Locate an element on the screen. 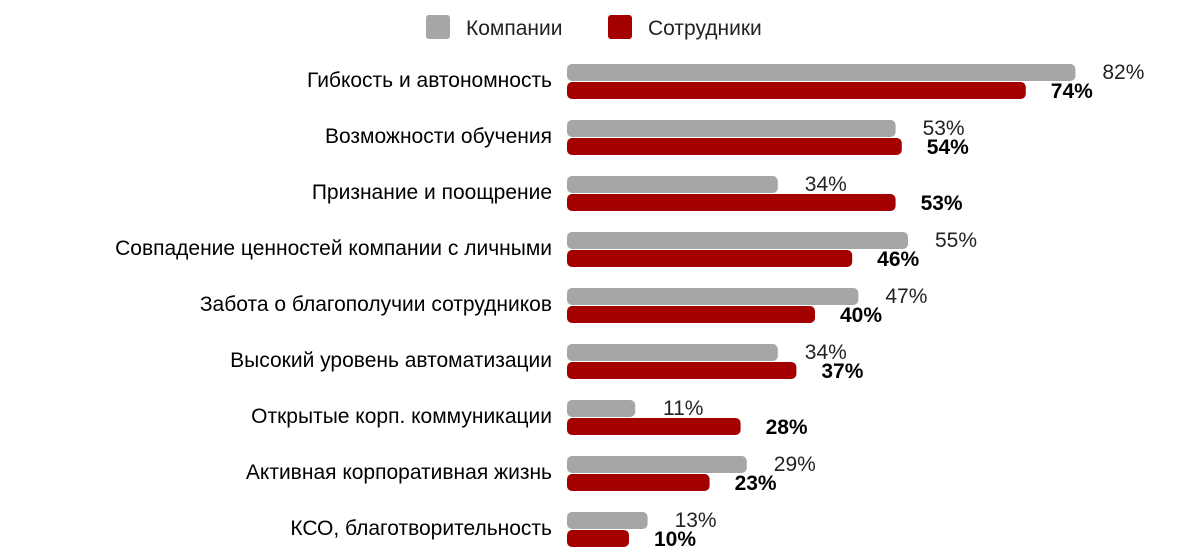  category-row: Забота о благополучии сотрудников 47%40% is located at coordinates (564, 306).